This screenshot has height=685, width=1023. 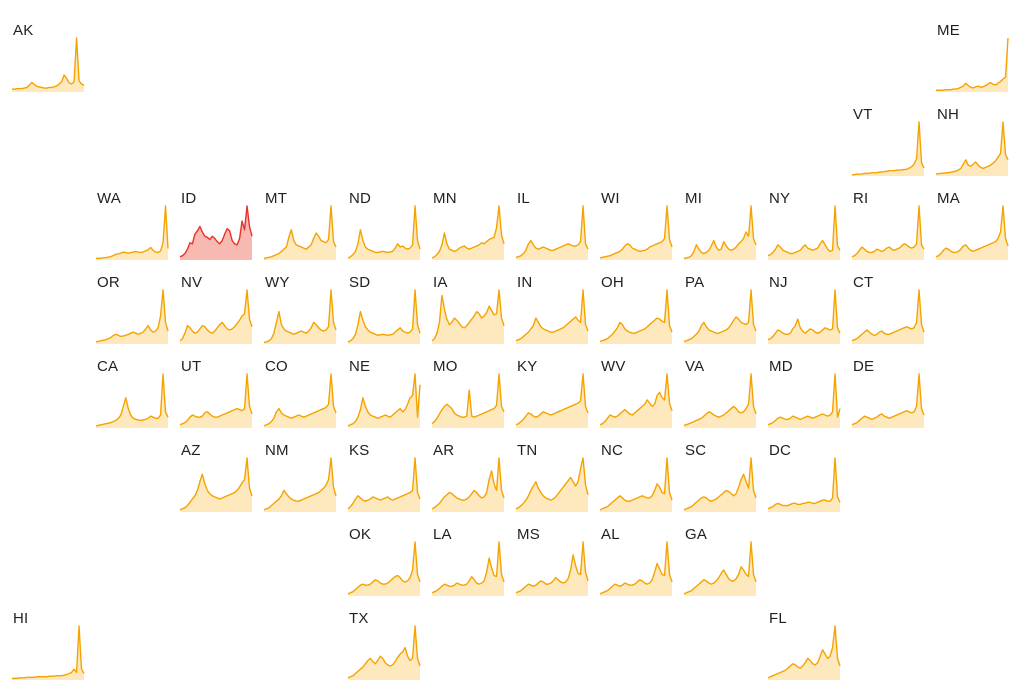 I want to click on state-tile-ky: KY, so click(x=553, y=394).